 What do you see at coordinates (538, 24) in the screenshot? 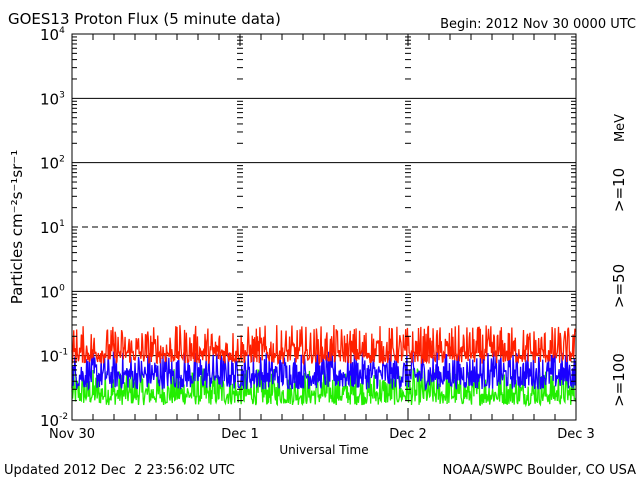
I see `begin-label: Begin: 2012 Nov 30 0000 UTC` at bounding box center [538, 24].